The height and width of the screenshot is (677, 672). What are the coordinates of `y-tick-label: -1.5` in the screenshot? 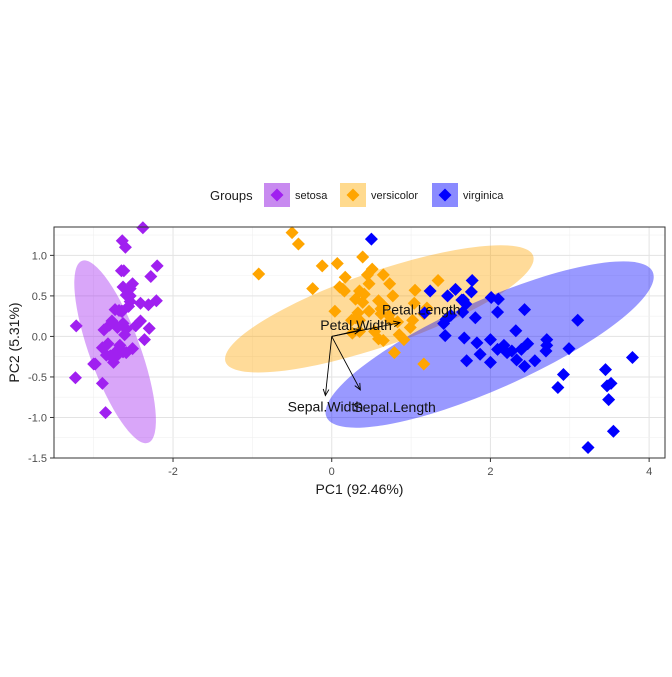 It's located at (37, 459).